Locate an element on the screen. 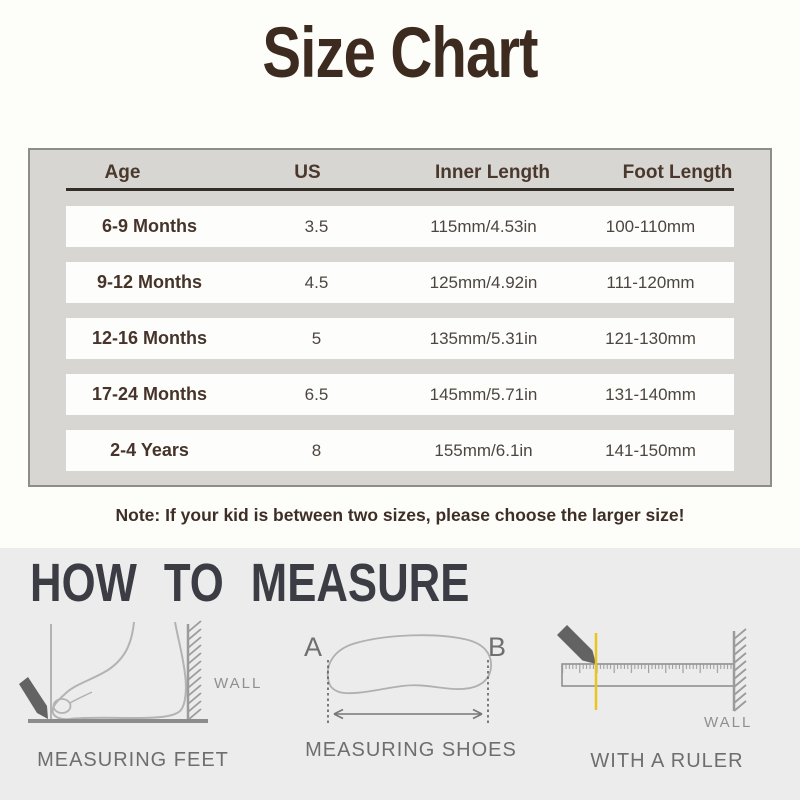 The height and width of the screenshot is (800, 800). figure-with-a-ruler: WALL WITH A RULER is located at coordinates (667, 695).